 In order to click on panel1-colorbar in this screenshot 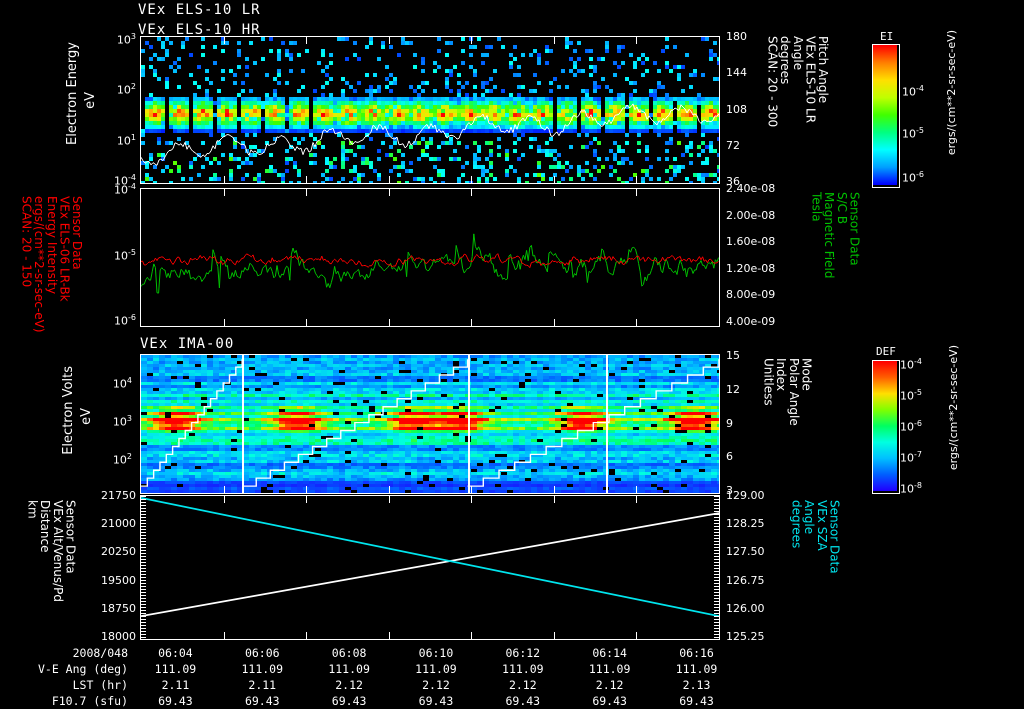, I will do `click(886, 116)`.